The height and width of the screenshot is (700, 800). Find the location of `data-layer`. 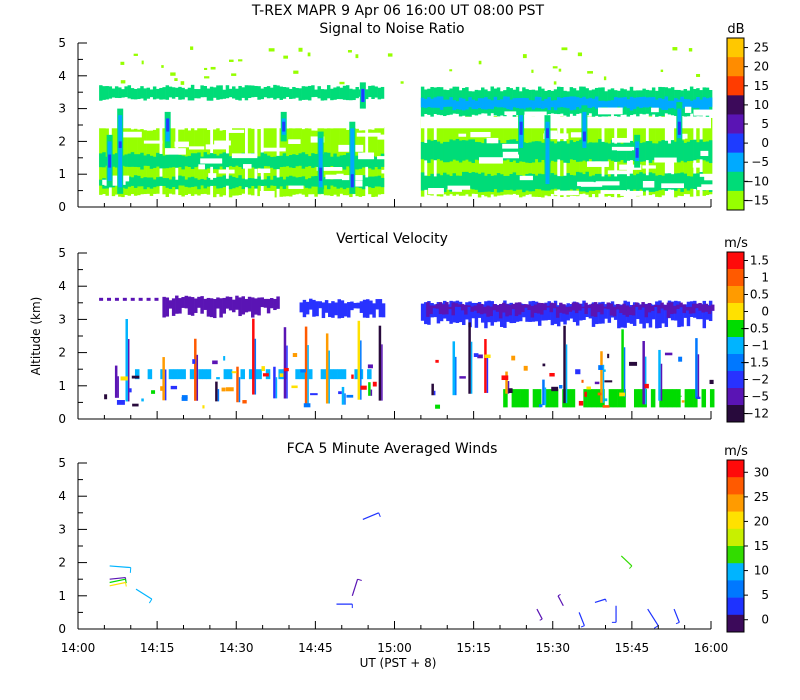

data-layer is located at coordinates (394, 570).